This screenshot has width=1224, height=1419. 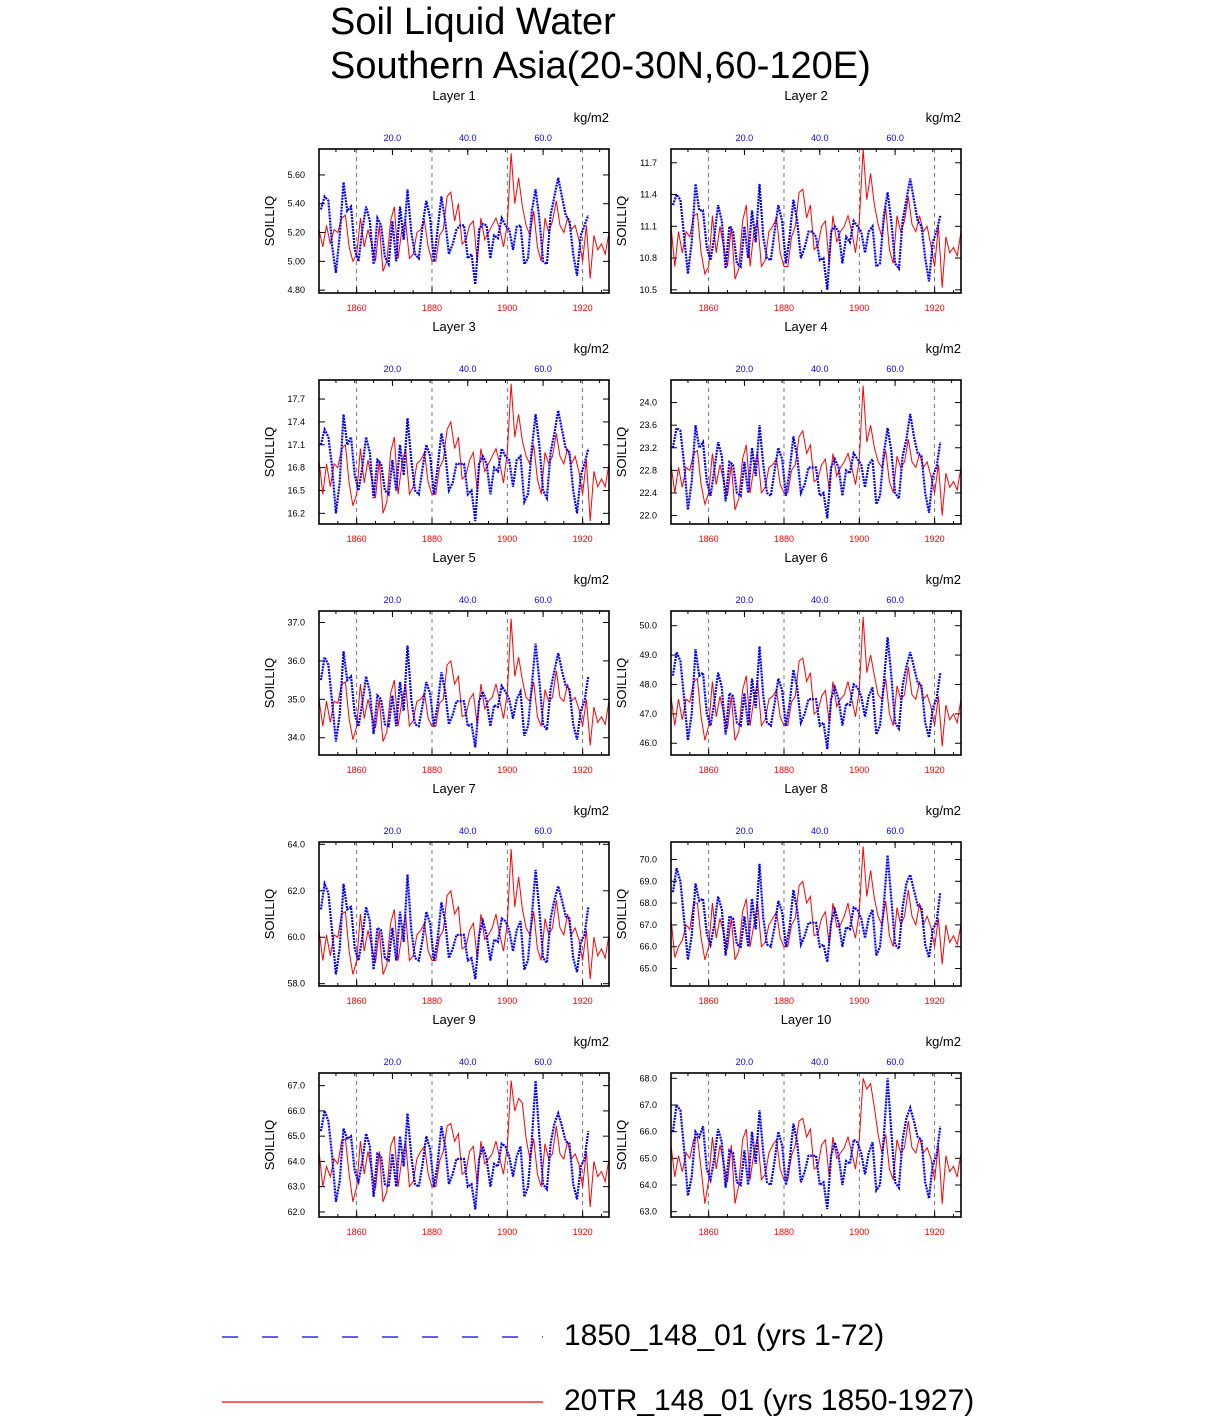 What do you see at coordinates (473, 22) in the screenshot?
I see `chart-title: Soil Liquid Water` at bounding box center [473, 22].